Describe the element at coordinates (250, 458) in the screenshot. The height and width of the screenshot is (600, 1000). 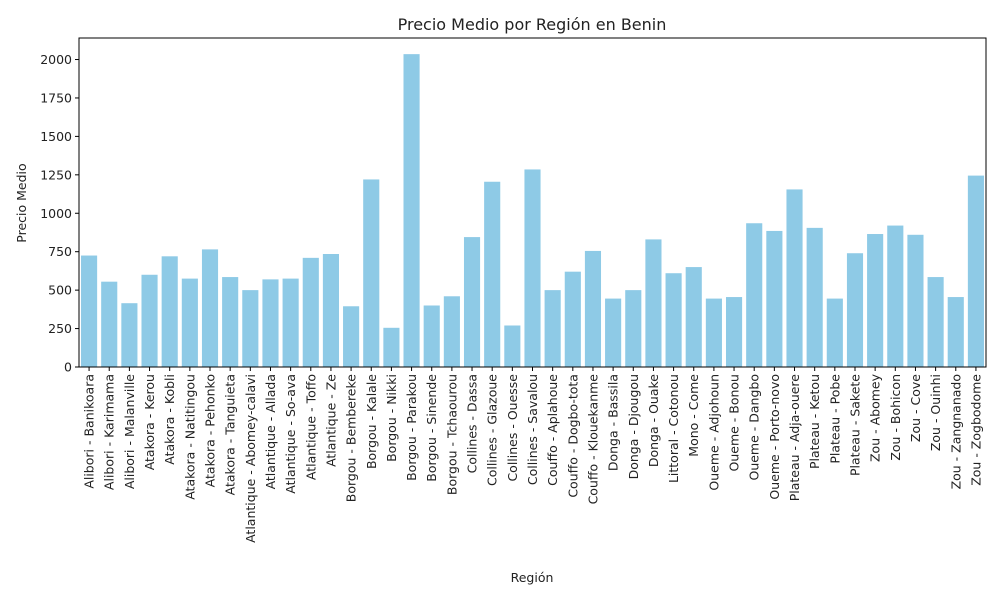
I see `x-tick-label: Atlantique - Abomey-calavi` at that location.